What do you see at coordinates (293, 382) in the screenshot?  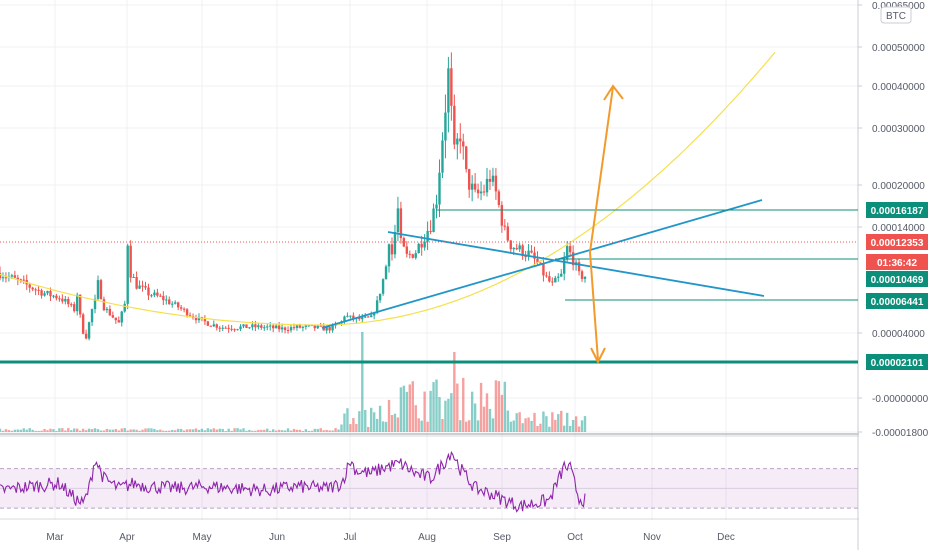 I see `volume-bars` at bounding box center [293, 382].